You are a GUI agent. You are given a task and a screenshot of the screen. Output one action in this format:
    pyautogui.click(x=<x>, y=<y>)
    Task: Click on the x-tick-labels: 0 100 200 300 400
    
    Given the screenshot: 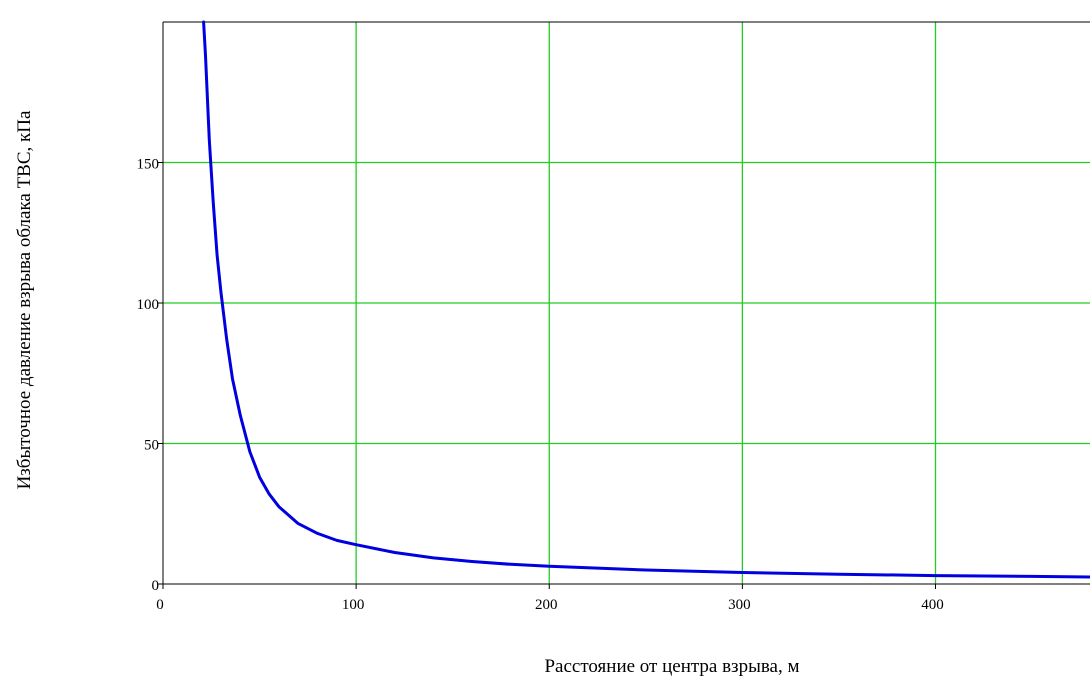 What is the action you would take?
    pyautogui.click(x=550, y=605)
    